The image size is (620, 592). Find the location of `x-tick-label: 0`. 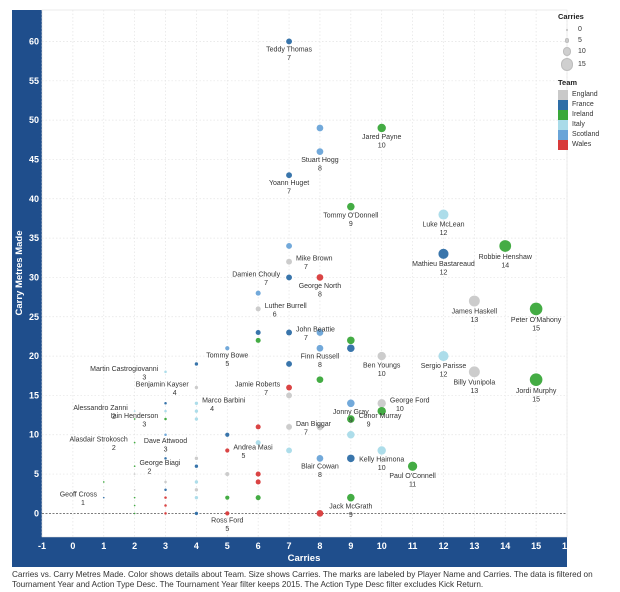

x-tick-label: 0 is located at coordinates (72, 546).